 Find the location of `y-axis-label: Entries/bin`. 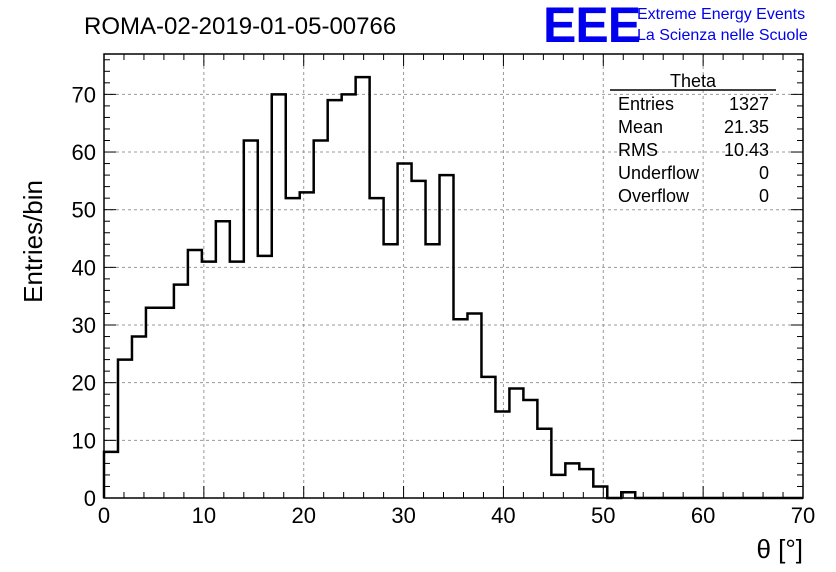

y-axis-label: Entries/bin is located at coordinates (33, 241).